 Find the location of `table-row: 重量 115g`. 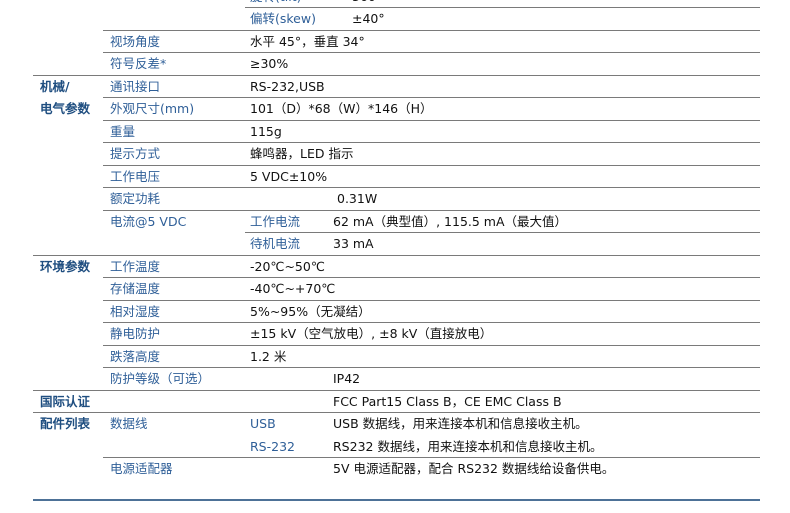

table-row: 重量 115g is located at coordinates (396, 131).